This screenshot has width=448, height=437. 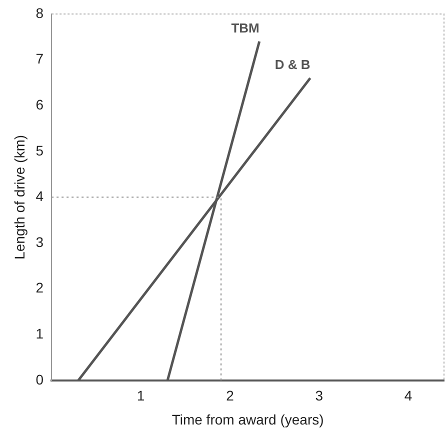 I want to click on y-tick-label: 7, so click(x=40, y=58).